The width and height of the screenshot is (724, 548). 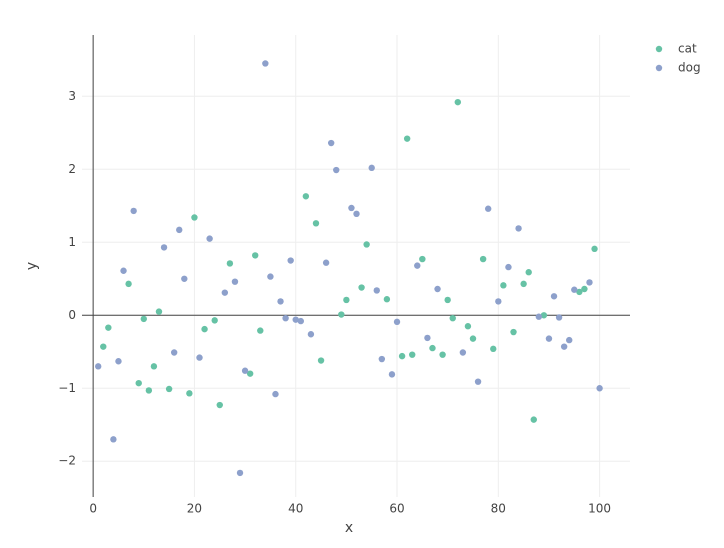 I want to click on legend-label: dog, so click(x=689, y=68).